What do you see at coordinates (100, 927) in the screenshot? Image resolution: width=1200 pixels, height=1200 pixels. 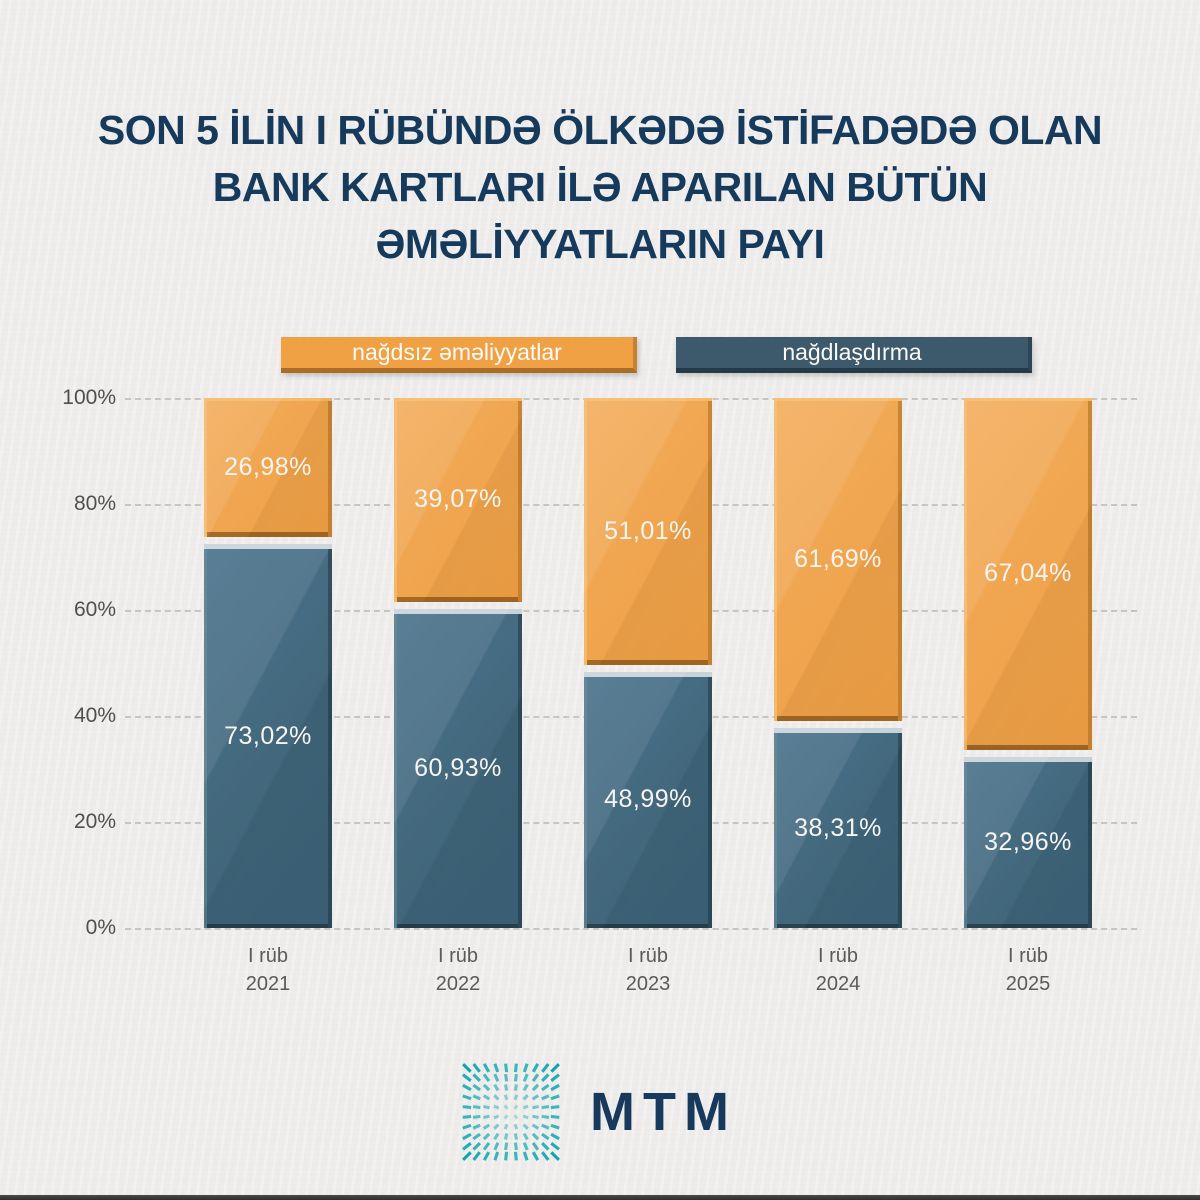 I see `y-axis-tick-label: 0%` at bounding box center [100, 927].